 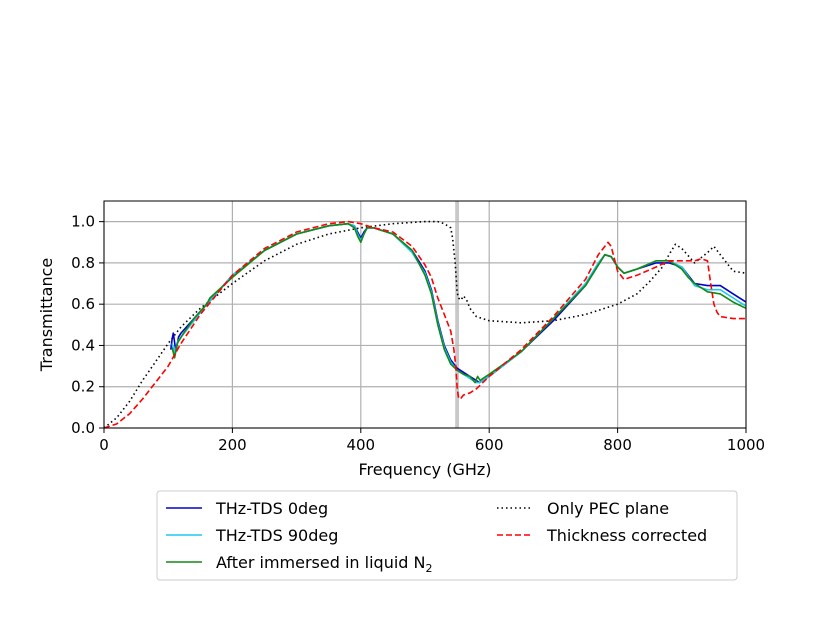 I want to click on x-tick-label: 800, so click(x=617, y=445).